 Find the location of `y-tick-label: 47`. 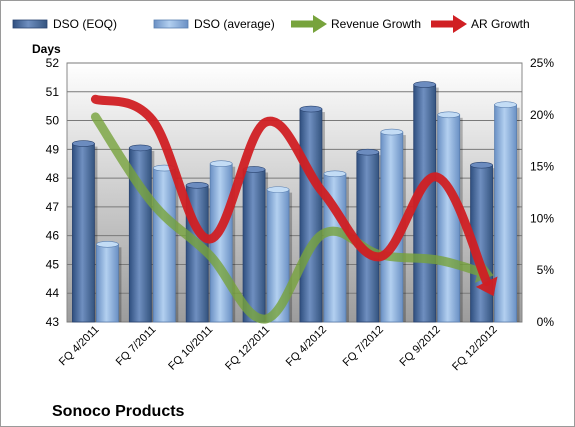

y-tick-label: 47 is located at coordinates (53, 207).